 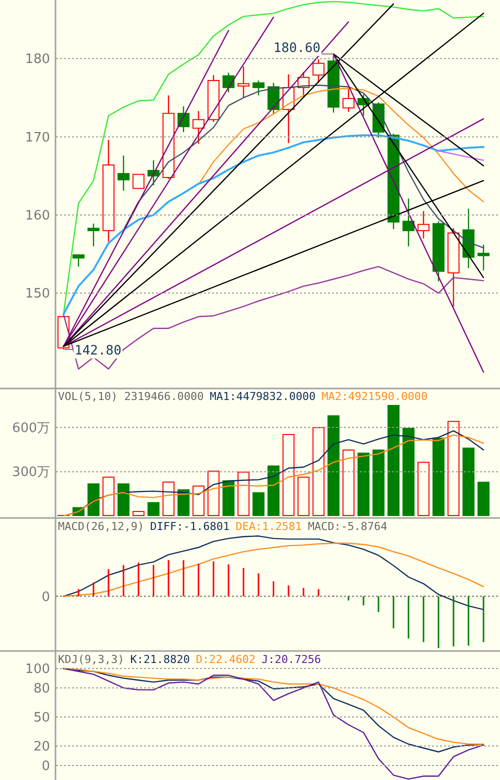 I want to click on y-tick-label: 600万, so click(x=31, y=428).